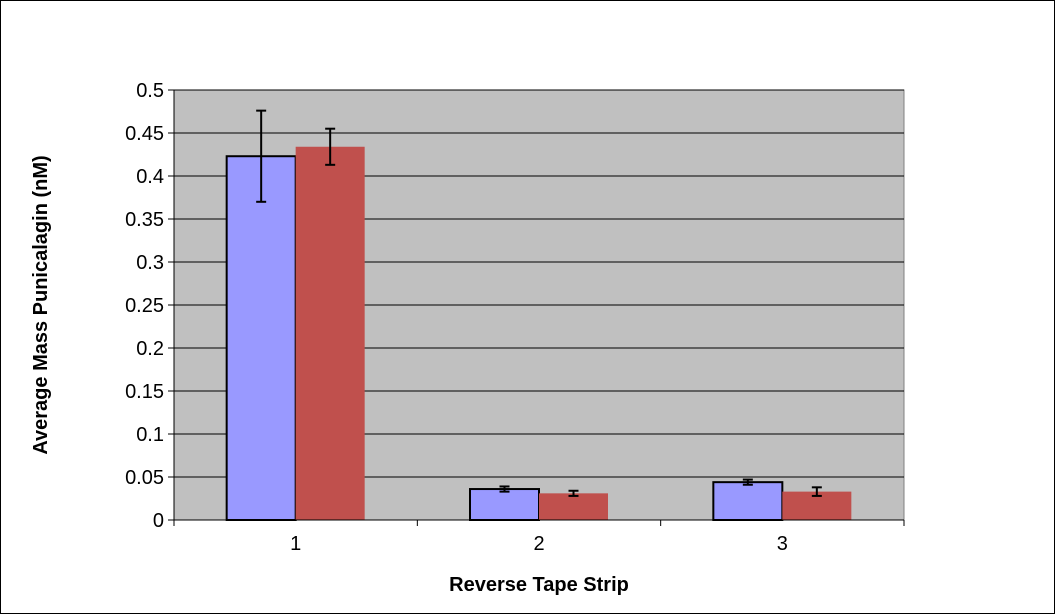 The height and width of the screenshot is (614, 1055). What do you see at coordinates (539, 585) in the screenshot?
I see `x-axis-title: Reverse Tape Strip` at bounding box center [539, 585].